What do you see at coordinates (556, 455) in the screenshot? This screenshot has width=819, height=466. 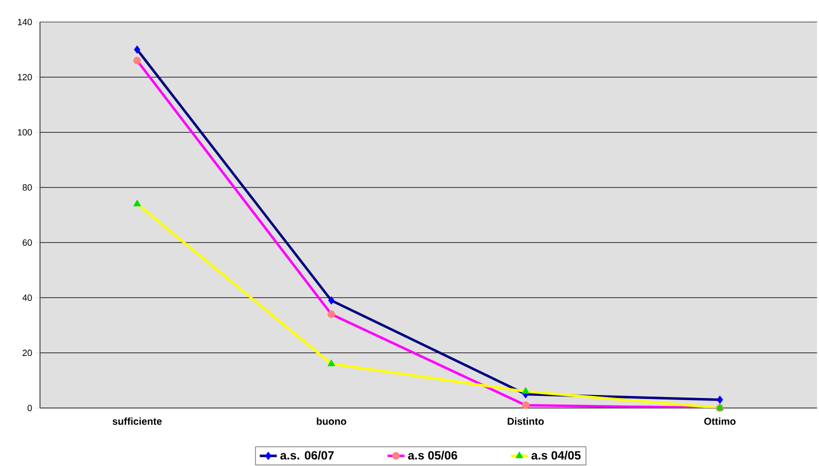 I see `legend-label: a.s 04/05` at bounding box center [556, 455].